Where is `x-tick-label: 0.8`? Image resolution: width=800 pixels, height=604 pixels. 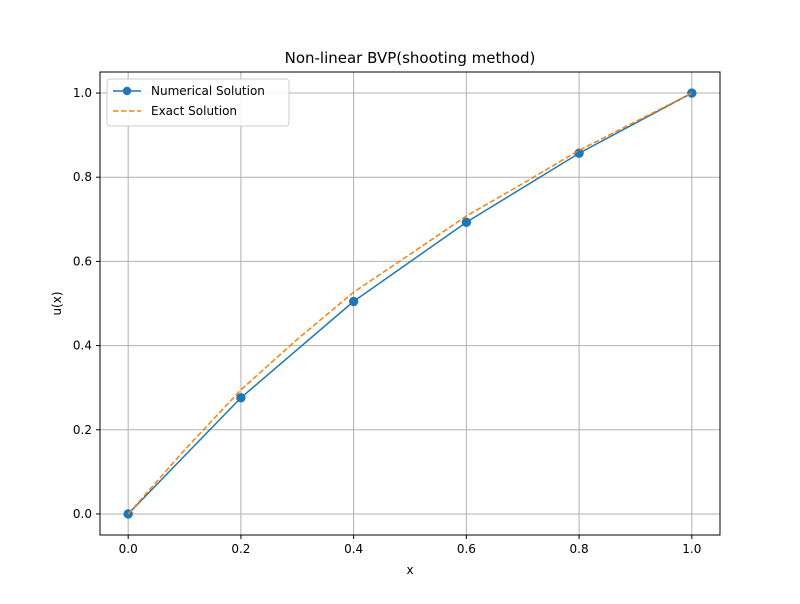 x-tick-label: 0.8 is located at coordinates (579, 549).